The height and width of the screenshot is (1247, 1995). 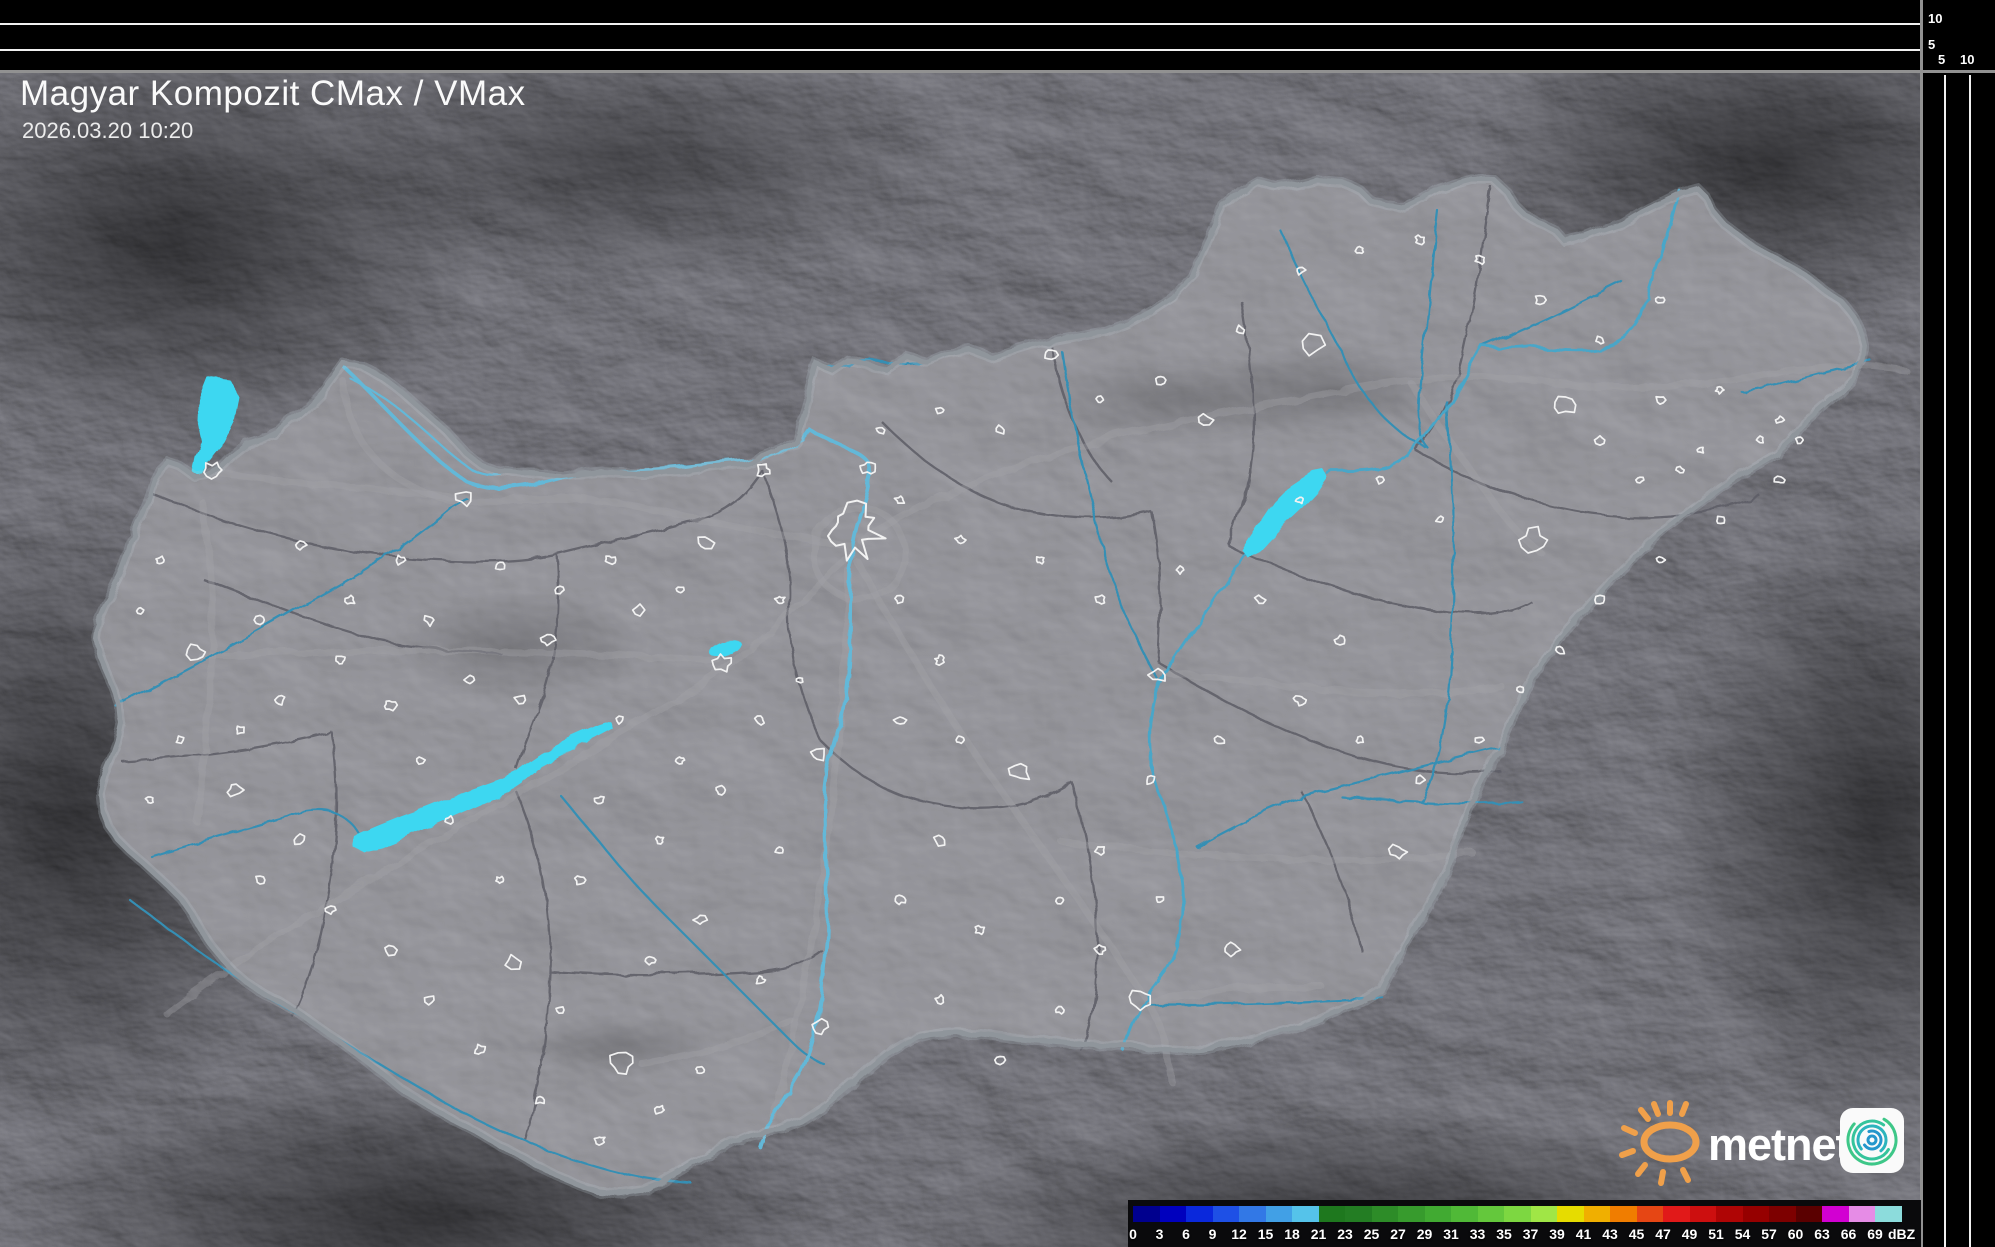 What do you see at coordinates (1935, 18) in the screenshot?
I see `ruler-top-label-10: 10` at bounding box center [1935, 18].